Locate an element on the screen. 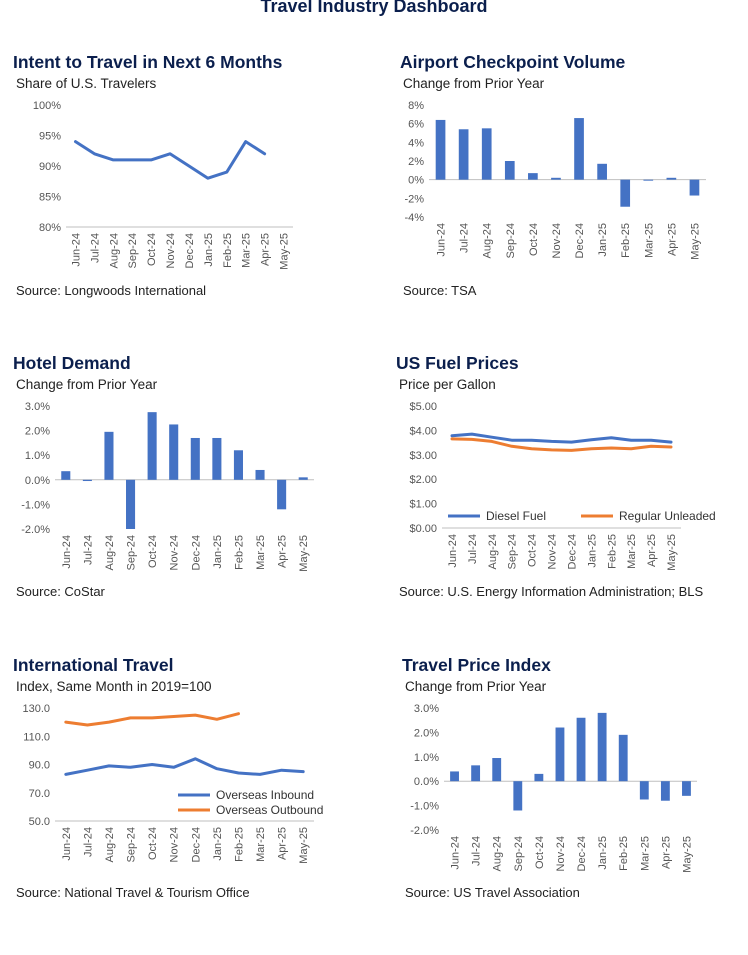  y-tick-label: 6% is located at coordinates (416, 125).